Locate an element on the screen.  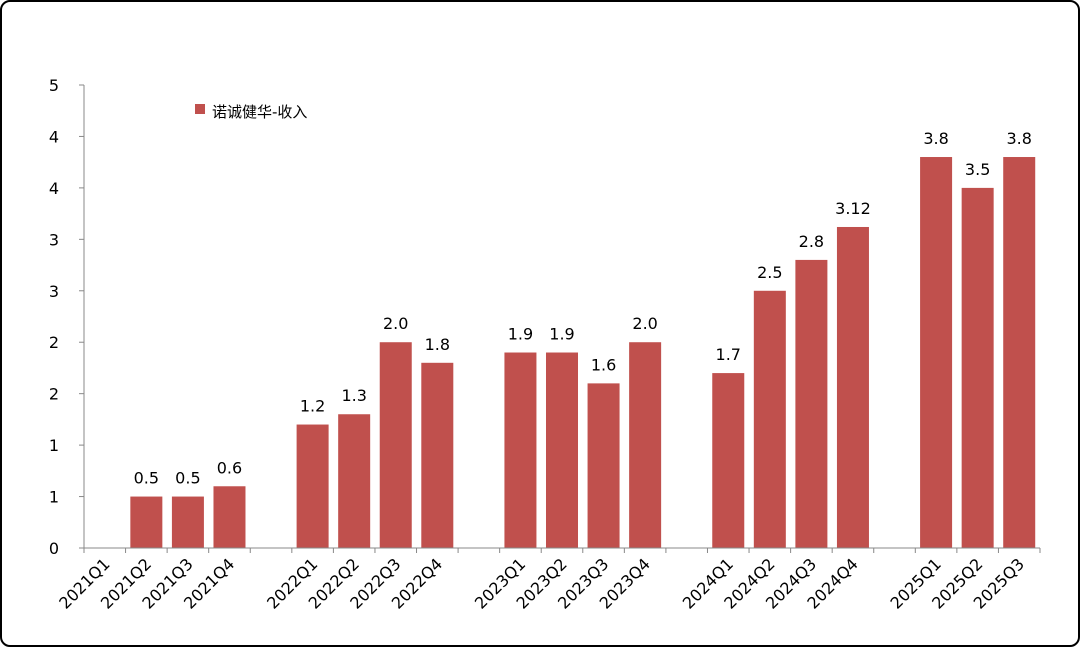
legend: 诺诚健华-收入 is located at coordinates (251, 112).